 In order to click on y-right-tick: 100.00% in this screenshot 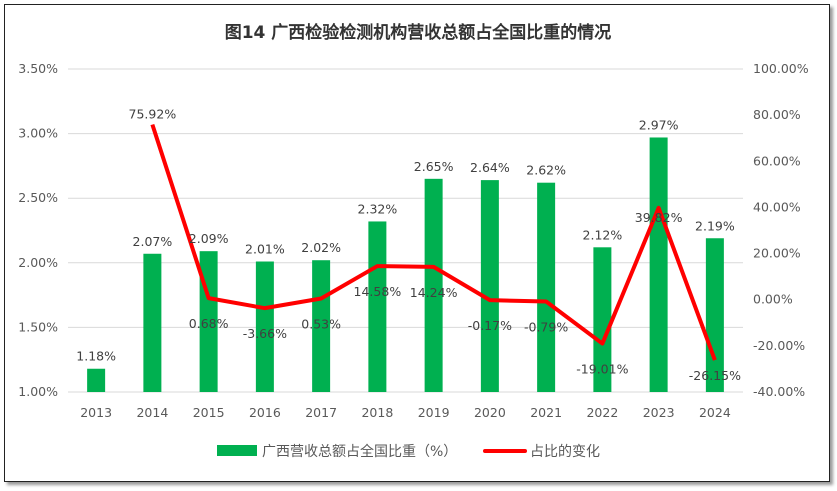, I will do `click(781, 68)`.